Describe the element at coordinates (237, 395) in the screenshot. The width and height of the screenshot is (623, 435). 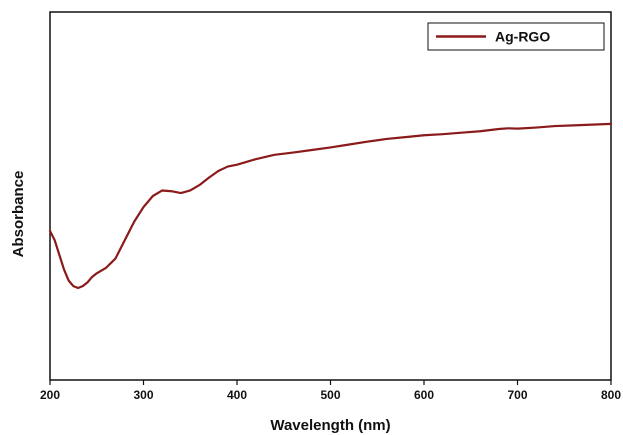
I see `x-tick-label: 400` at that location.